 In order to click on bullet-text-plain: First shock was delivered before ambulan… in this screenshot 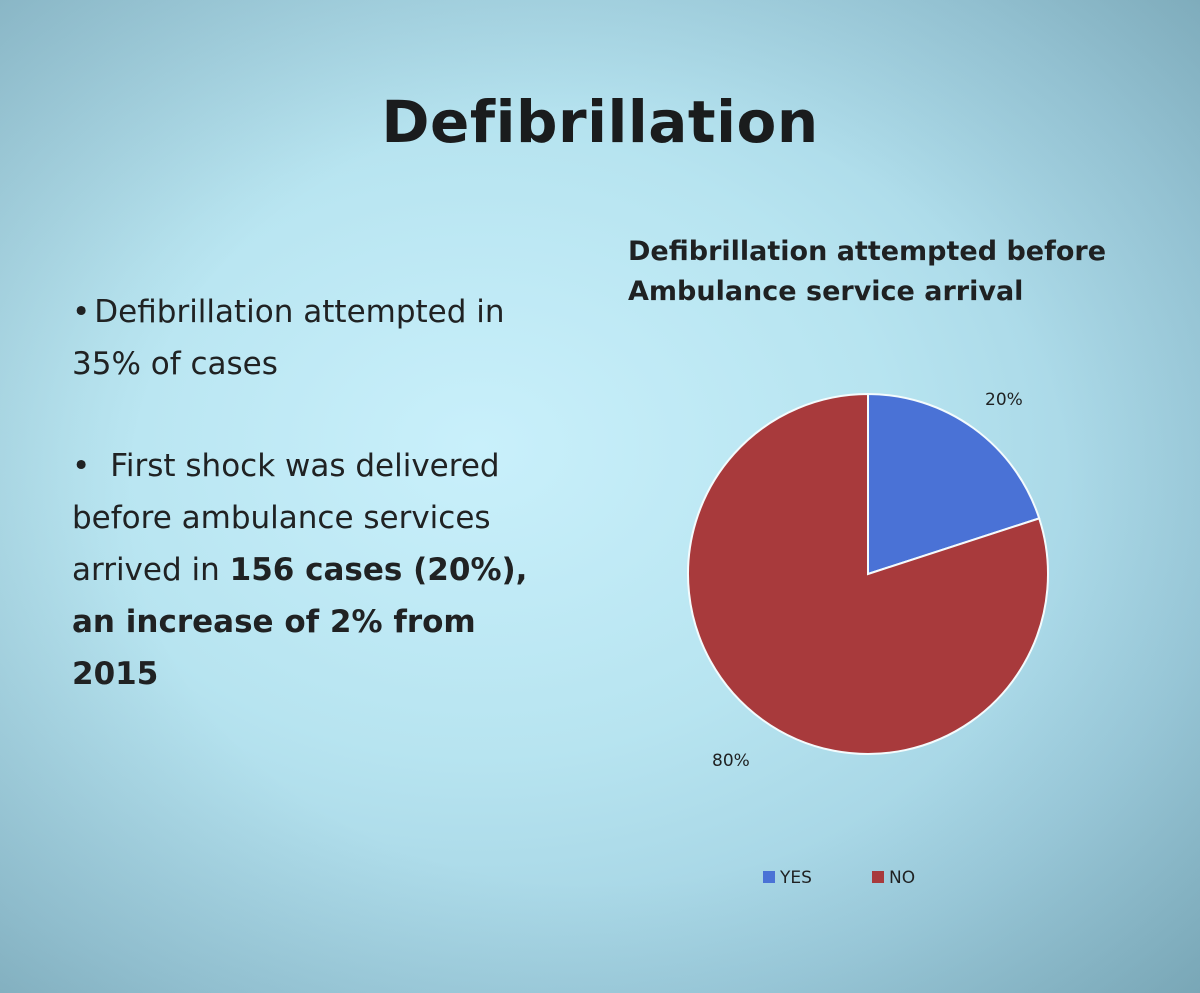, I will do `click(286, 518)`.